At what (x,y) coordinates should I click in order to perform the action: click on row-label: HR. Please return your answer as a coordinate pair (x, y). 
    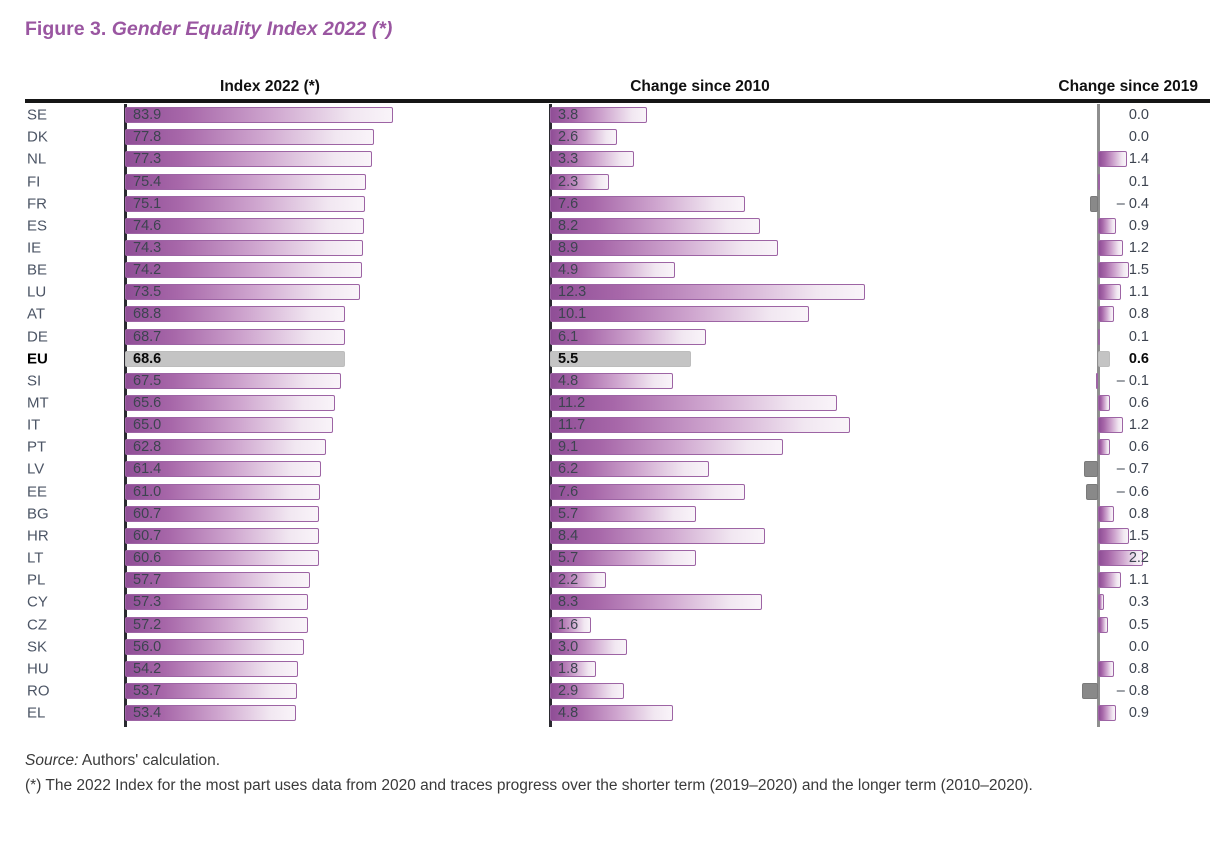
    Looking at the image, I should click on (38, 536).